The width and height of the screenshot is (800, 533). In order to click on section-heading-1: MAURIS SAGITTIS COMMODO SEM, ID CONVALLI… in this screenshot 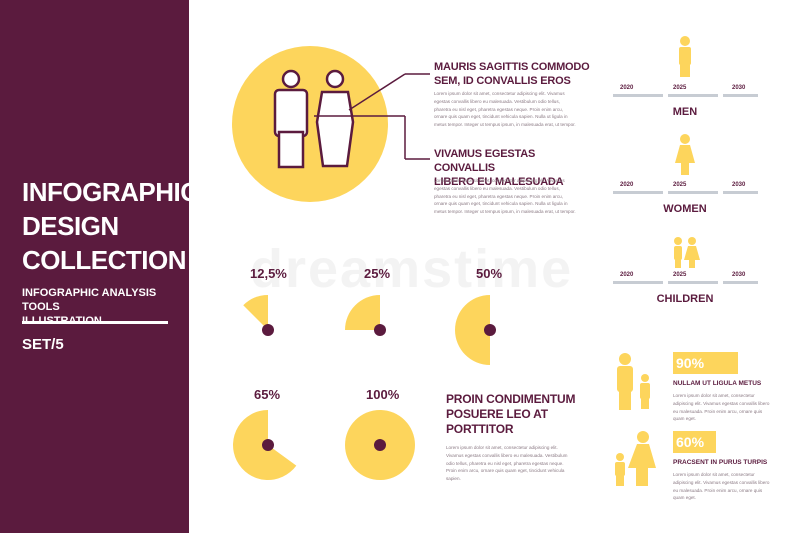, I will do `click(514, 74)`.